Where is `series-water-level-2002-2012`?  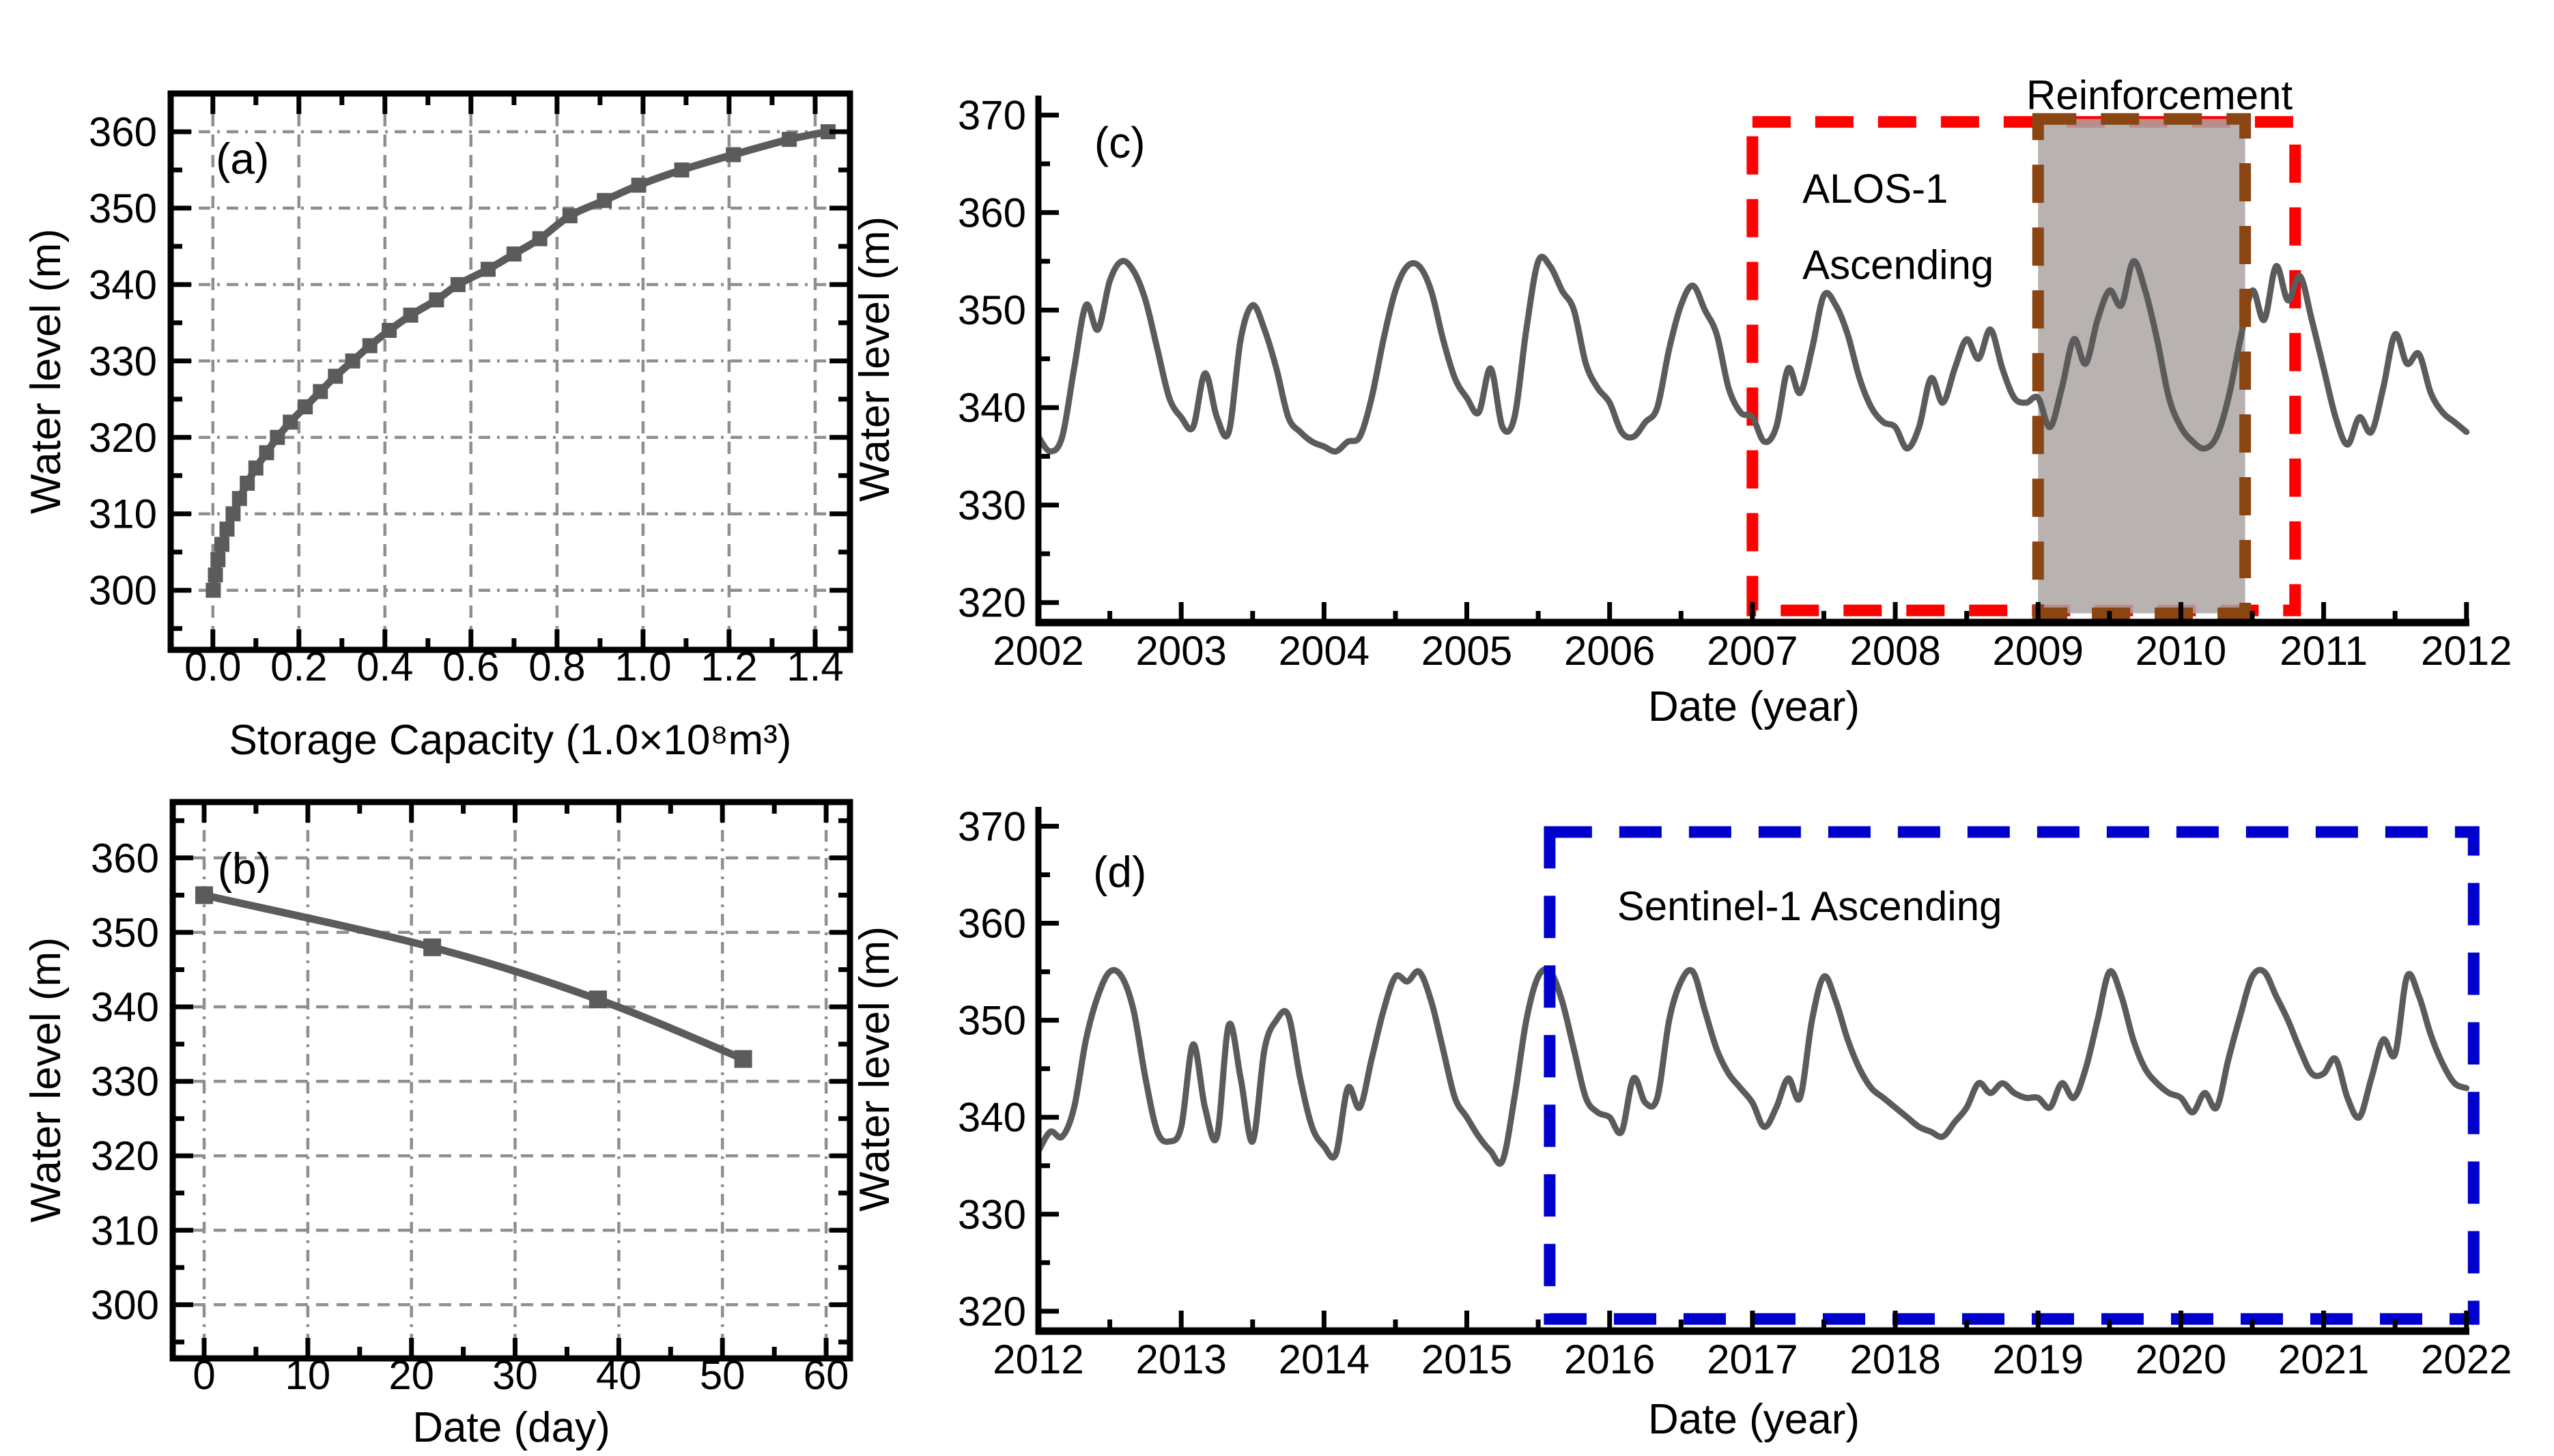
series-water-level-2002-2012 is located at coordinates (1753, 354).